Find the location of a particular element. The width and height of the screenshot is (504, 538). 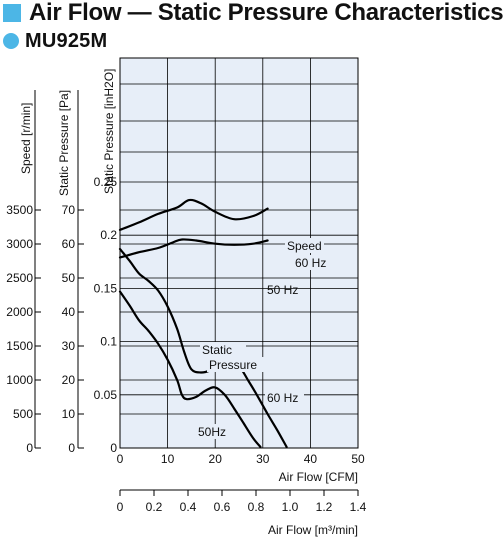

annotation-sp-50hz-bg is located at coordinates (212, 431).